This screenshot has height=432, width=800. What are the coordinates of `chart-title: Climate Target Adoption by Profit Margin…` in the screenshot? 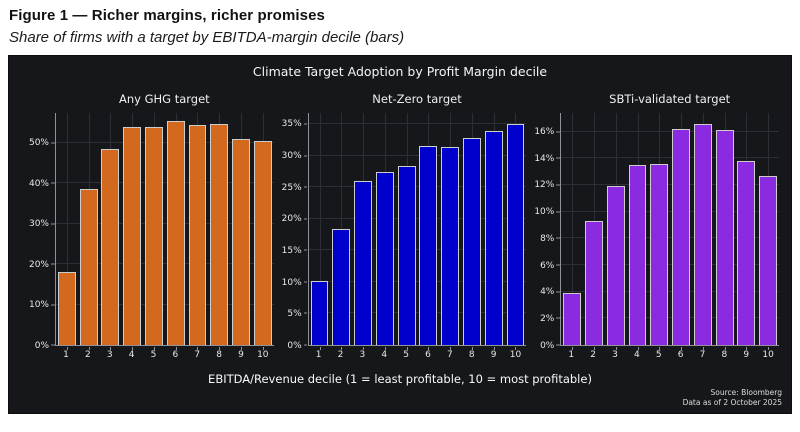 It's located at (400, 71).